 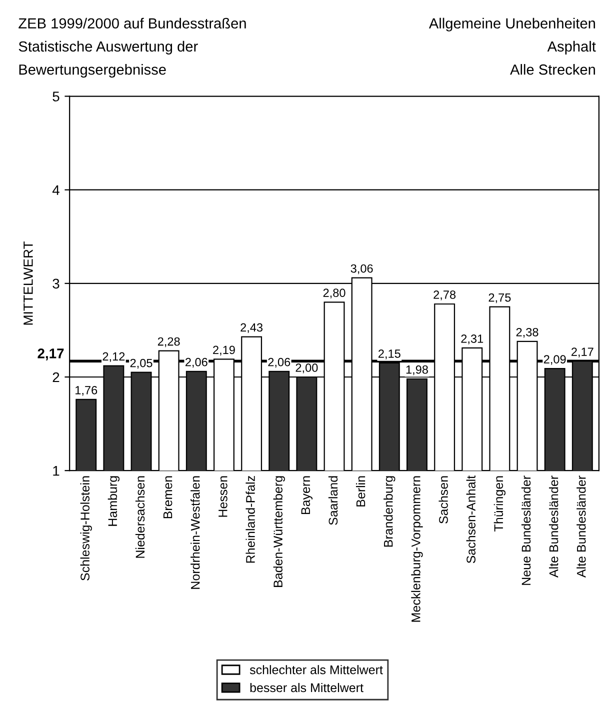 I want to click on x-tick-label: Thüringen, so click(x=500, y=504).